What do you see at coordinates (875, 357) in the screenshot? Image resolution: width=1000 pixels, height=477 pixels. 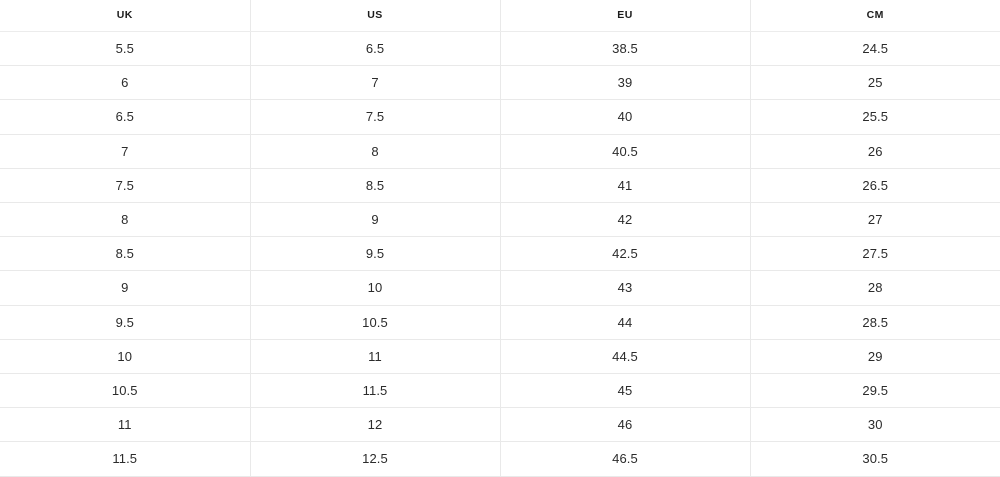 I see `table-cell: 29` at bounding box center [875, 357].